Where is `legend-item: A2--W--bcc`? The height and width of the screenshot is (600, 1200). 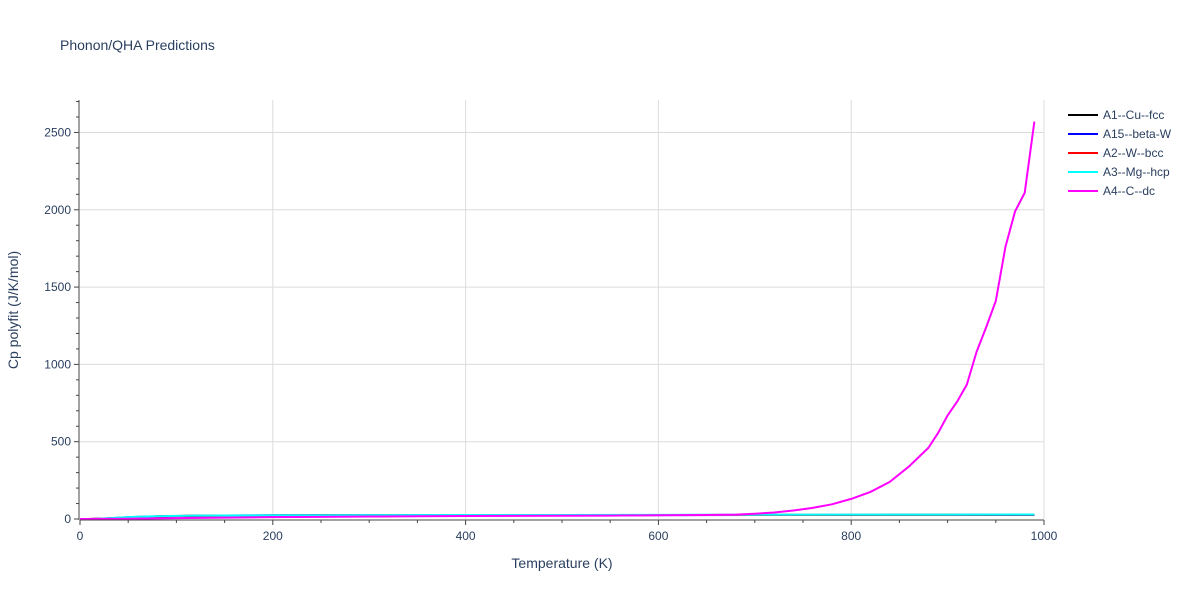 legend-item: A2--W--bcc is located at coordinates (1115, 153).